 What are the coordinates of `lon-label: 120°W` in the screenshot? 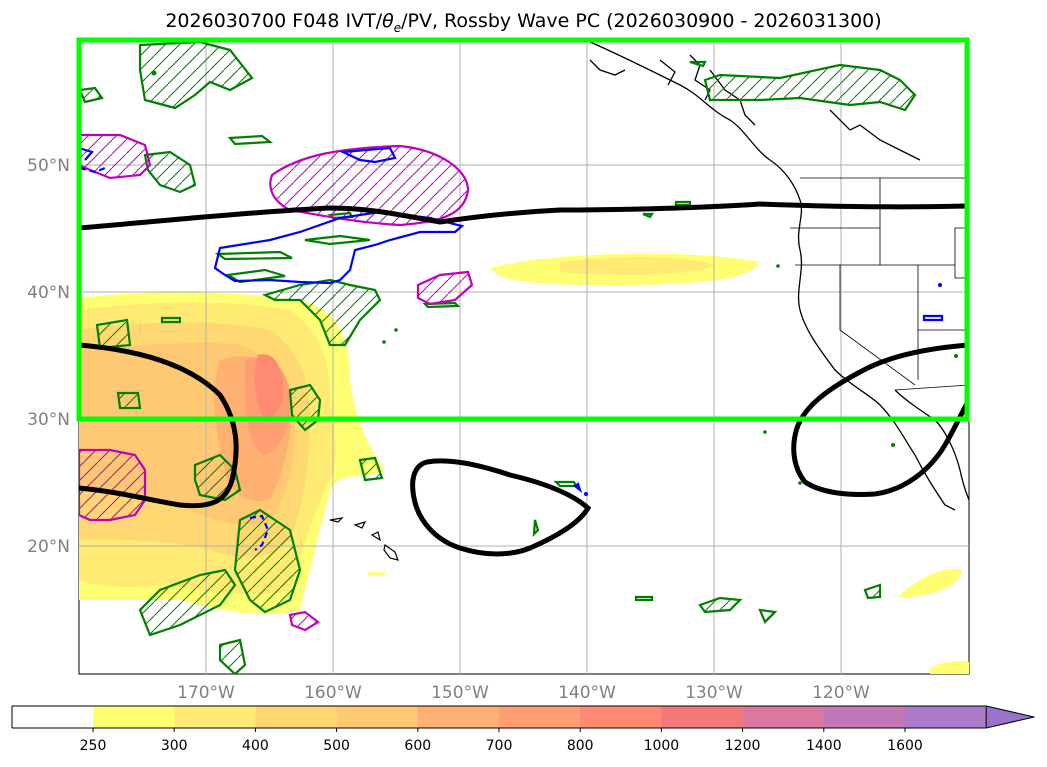 It's located at (841, 693).